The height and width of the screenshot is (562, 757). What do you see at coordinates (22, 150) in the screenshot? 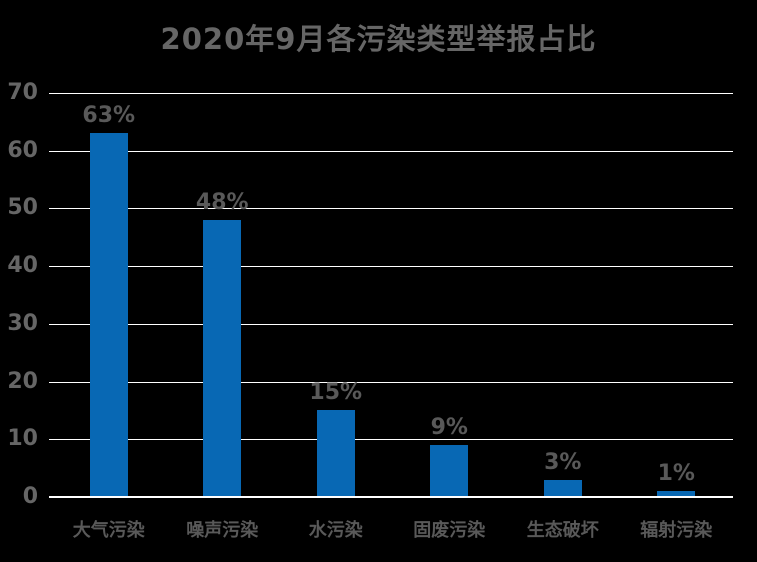
I see `y-axis-tick-label: 60` at bounding box center [22, 150].